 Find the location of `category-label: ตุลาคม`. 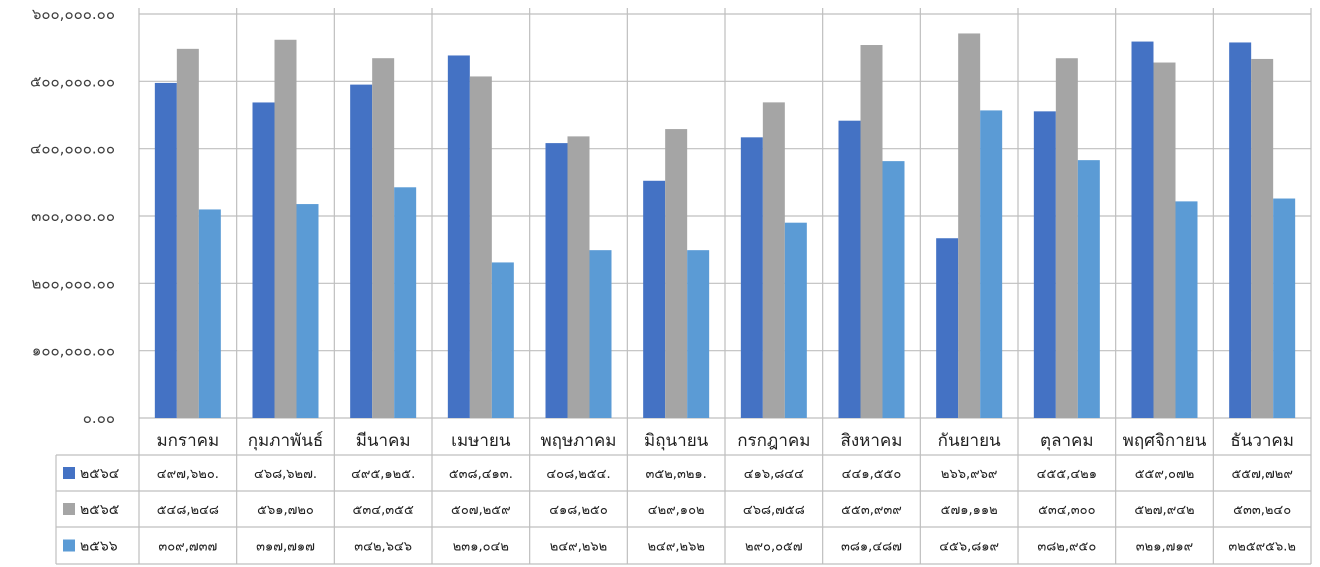

category-label: ตุลาคม is located at coordinates (1067, 441).